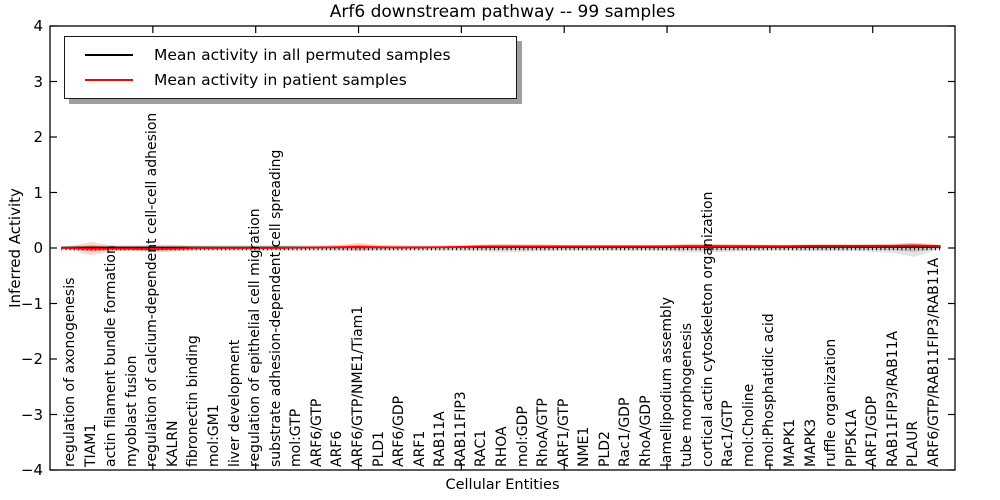 This screenshot has height=500, width=1000. I want to click on y-tick-label: −4, so click(31, 470).